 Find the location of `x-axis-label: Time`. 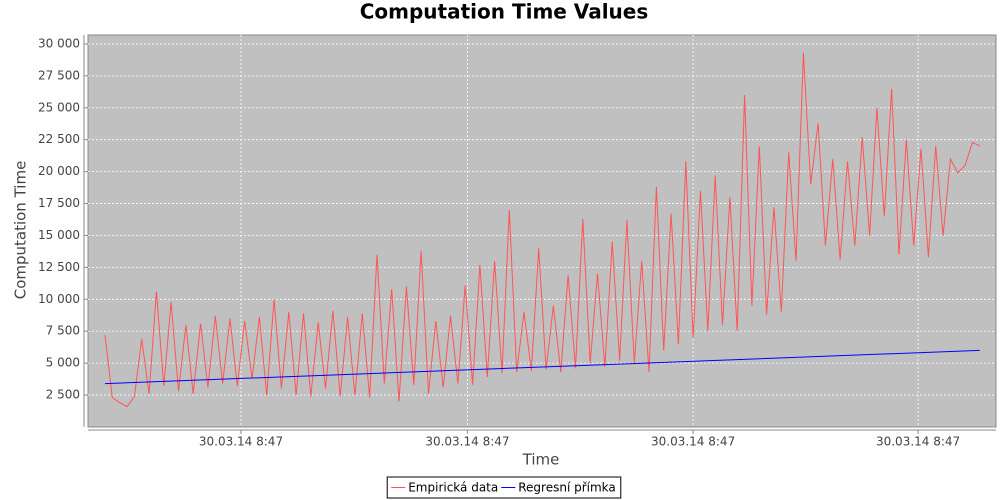

x-axis-label: Time is located at coordinates (541, 460).